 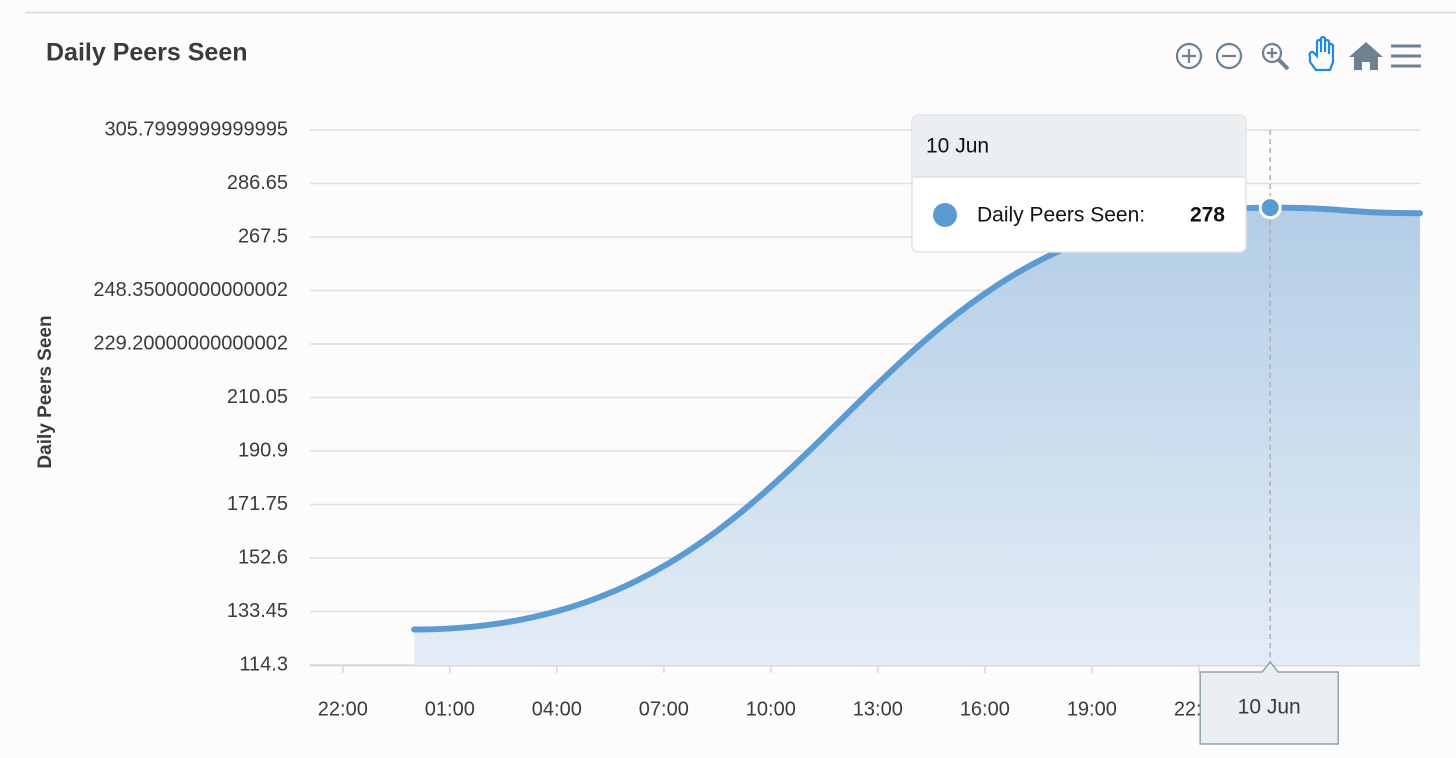 What do you see at coordinates (450, 709) in the screenshot?
I see `x-tick-label: 01:00` at bounding box center [450, 709].